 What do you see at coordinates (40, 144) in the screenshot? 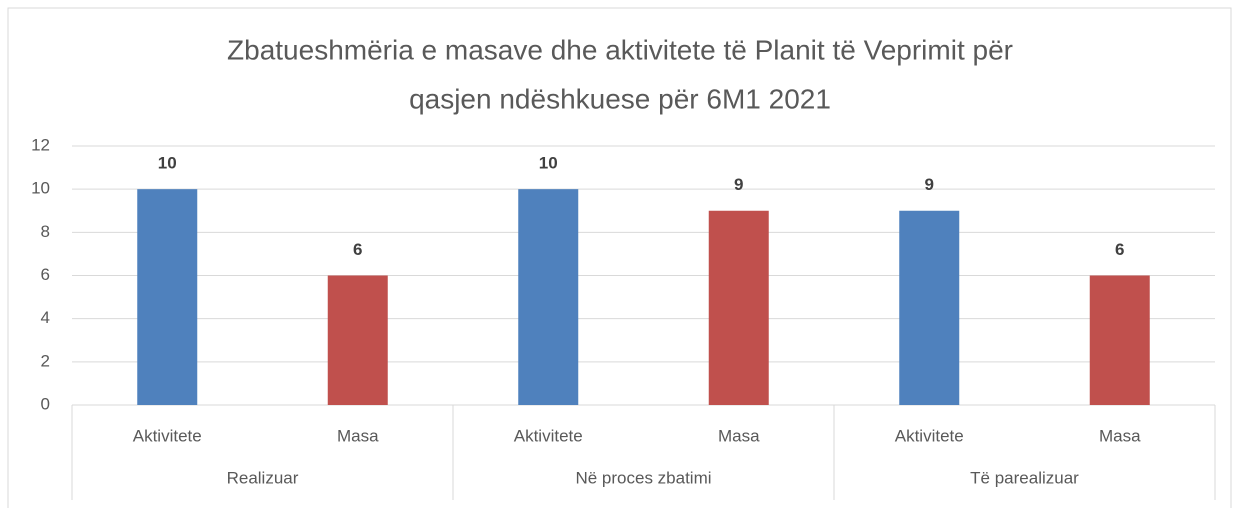
I see `y-tick-label: 12` at bounding box center [40, 144].